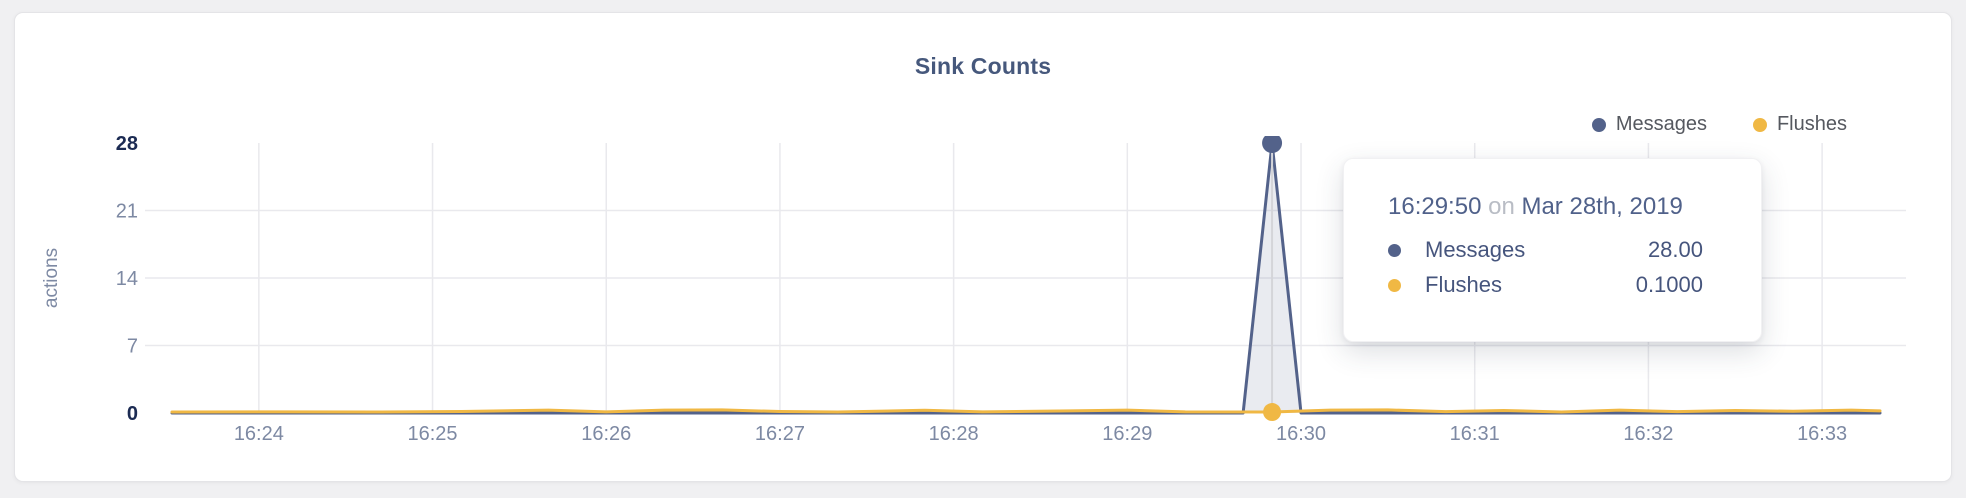 This screenshot has width=1966, height=498. What do you see at coordinates (1301, 434) in the screenshot?
I see `x-tick-label: 16:30` at bounding box center [1301, 434].